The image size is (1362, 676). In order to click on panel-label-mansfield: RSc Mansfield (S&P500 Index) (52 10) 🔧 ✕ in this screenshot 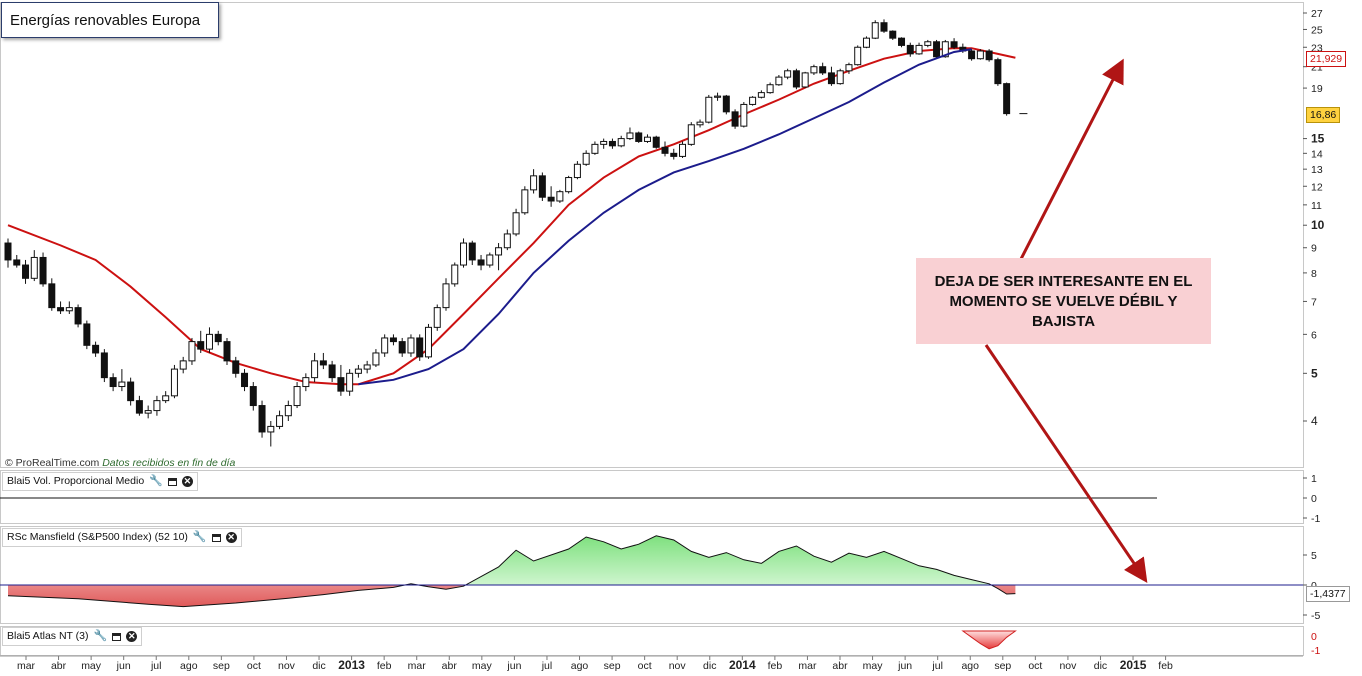, I will do `click(122, 537)`.